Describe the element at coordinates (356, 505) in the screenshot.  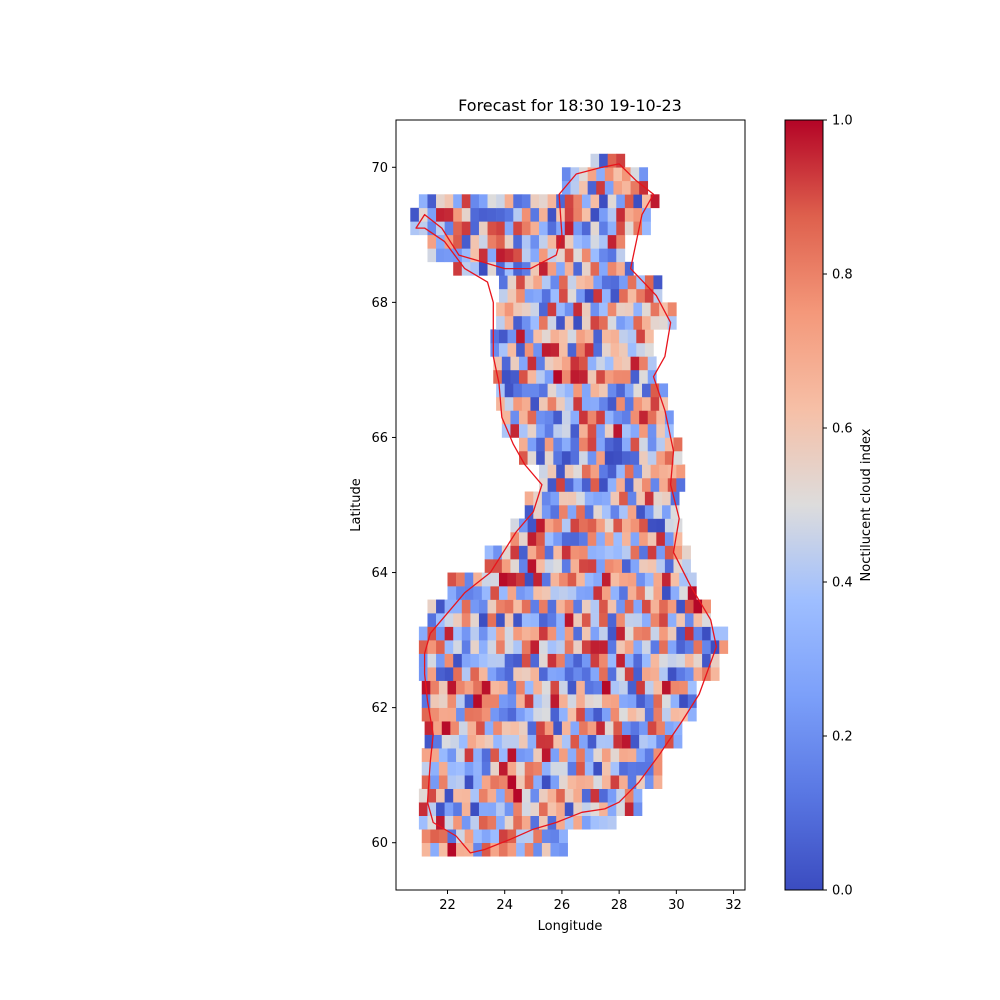
I see `y-axis-label: Latitude` at that location.